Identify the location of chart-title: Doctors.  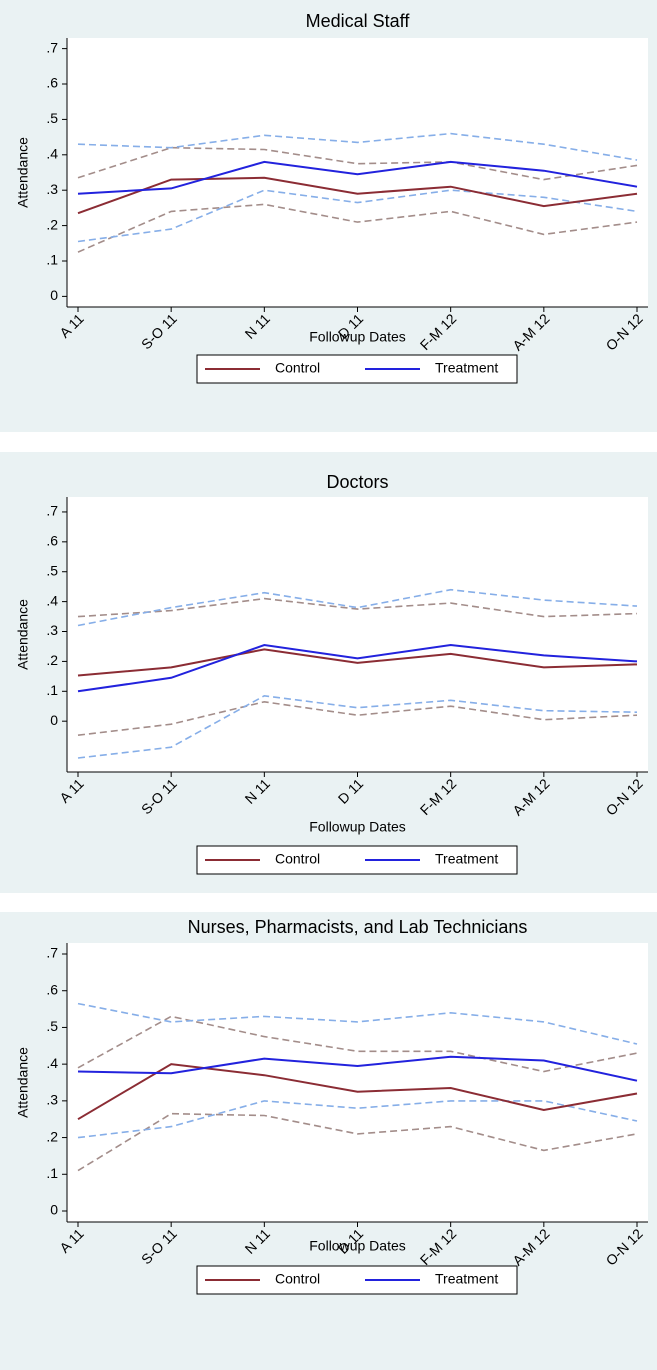
(357, 482).